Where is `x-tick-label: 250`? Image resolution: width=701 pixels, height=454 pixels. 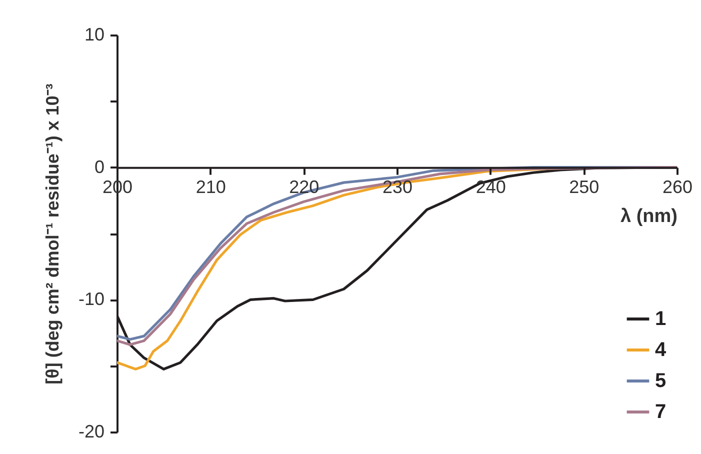
x-tick-label: 250 is located at coordinates (584, 186).